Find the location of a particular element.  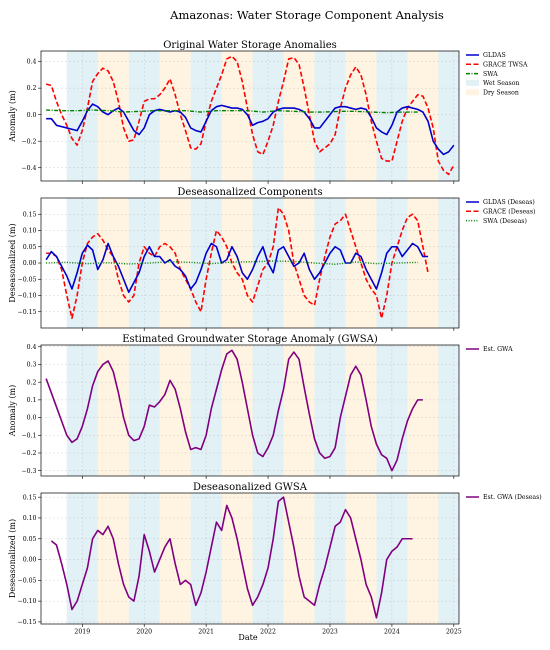

legend: GLDAS GRACE TWSA SWA Wet Season Dry Season is located at coordinates (497, 74).